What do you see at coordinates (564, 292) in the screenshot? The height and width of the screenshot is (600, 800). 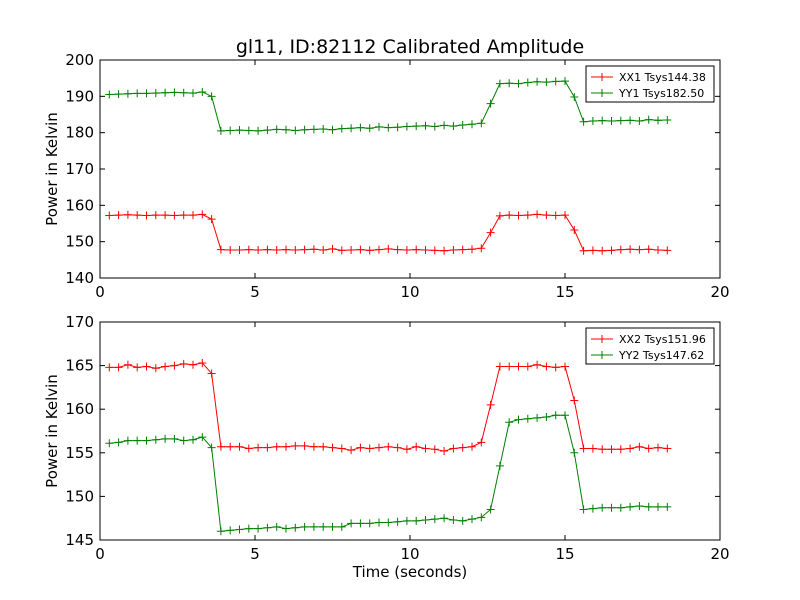 I see `x-tick-label: 15` at bounding box center [564, 292].